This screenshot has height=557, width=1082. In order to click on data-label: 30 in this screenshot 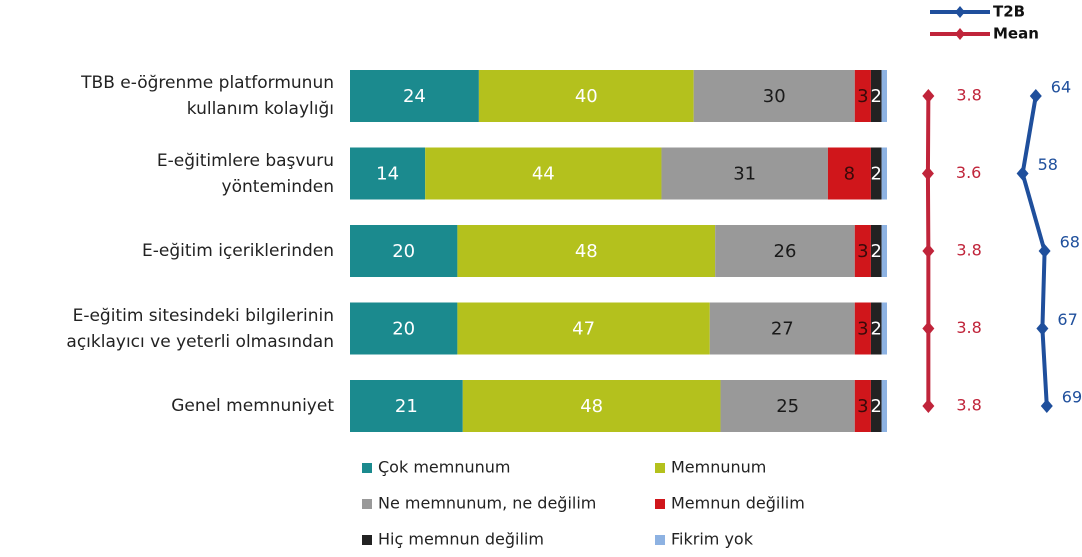, I will do `click(774, 96)`.